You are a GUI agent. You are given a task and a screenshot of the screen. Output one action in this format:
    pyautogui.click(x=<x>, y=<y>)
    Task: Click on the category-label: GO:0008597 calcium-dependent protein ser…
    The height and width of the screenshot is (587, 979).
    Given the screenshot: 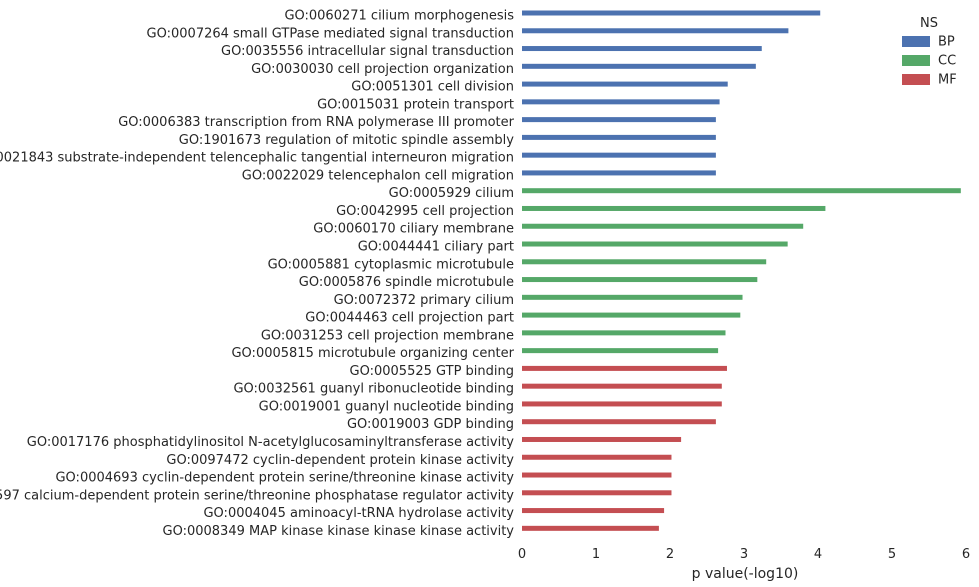 What is the action you would take?
    pyautogui.click(x=257, y=495)
    